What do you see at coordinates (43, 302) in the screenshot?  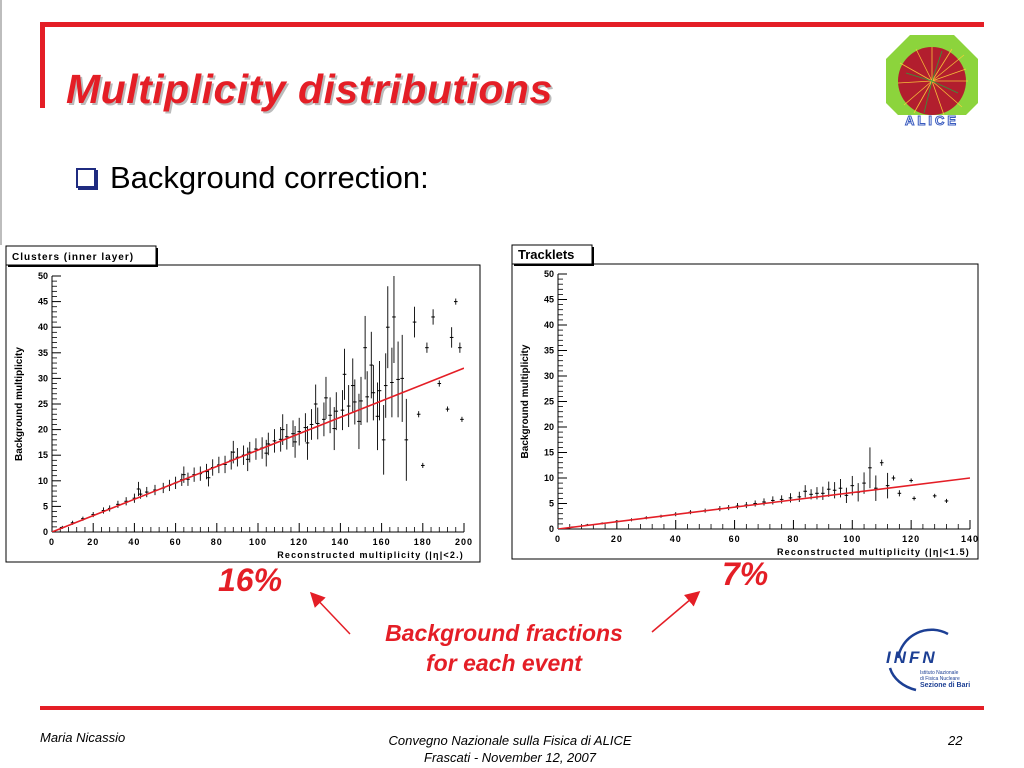 I see `chart0-ytick-label: 45` at bounding box center [43, 302].